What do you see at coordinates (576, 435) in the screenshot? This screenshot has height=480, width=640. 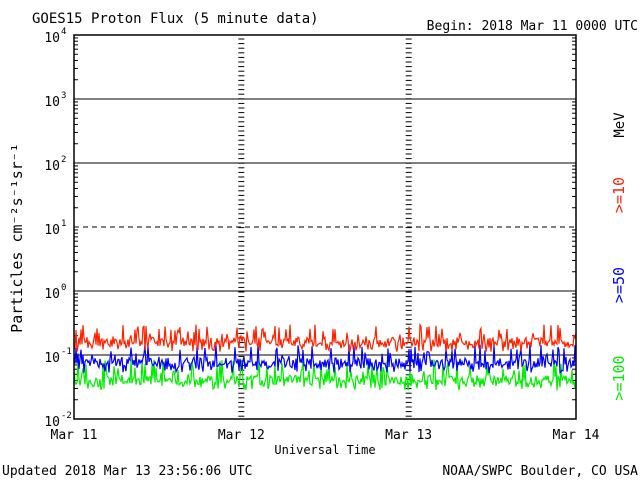 I see `x-tick-label: Mar 14` at bounding box center [576, 435].